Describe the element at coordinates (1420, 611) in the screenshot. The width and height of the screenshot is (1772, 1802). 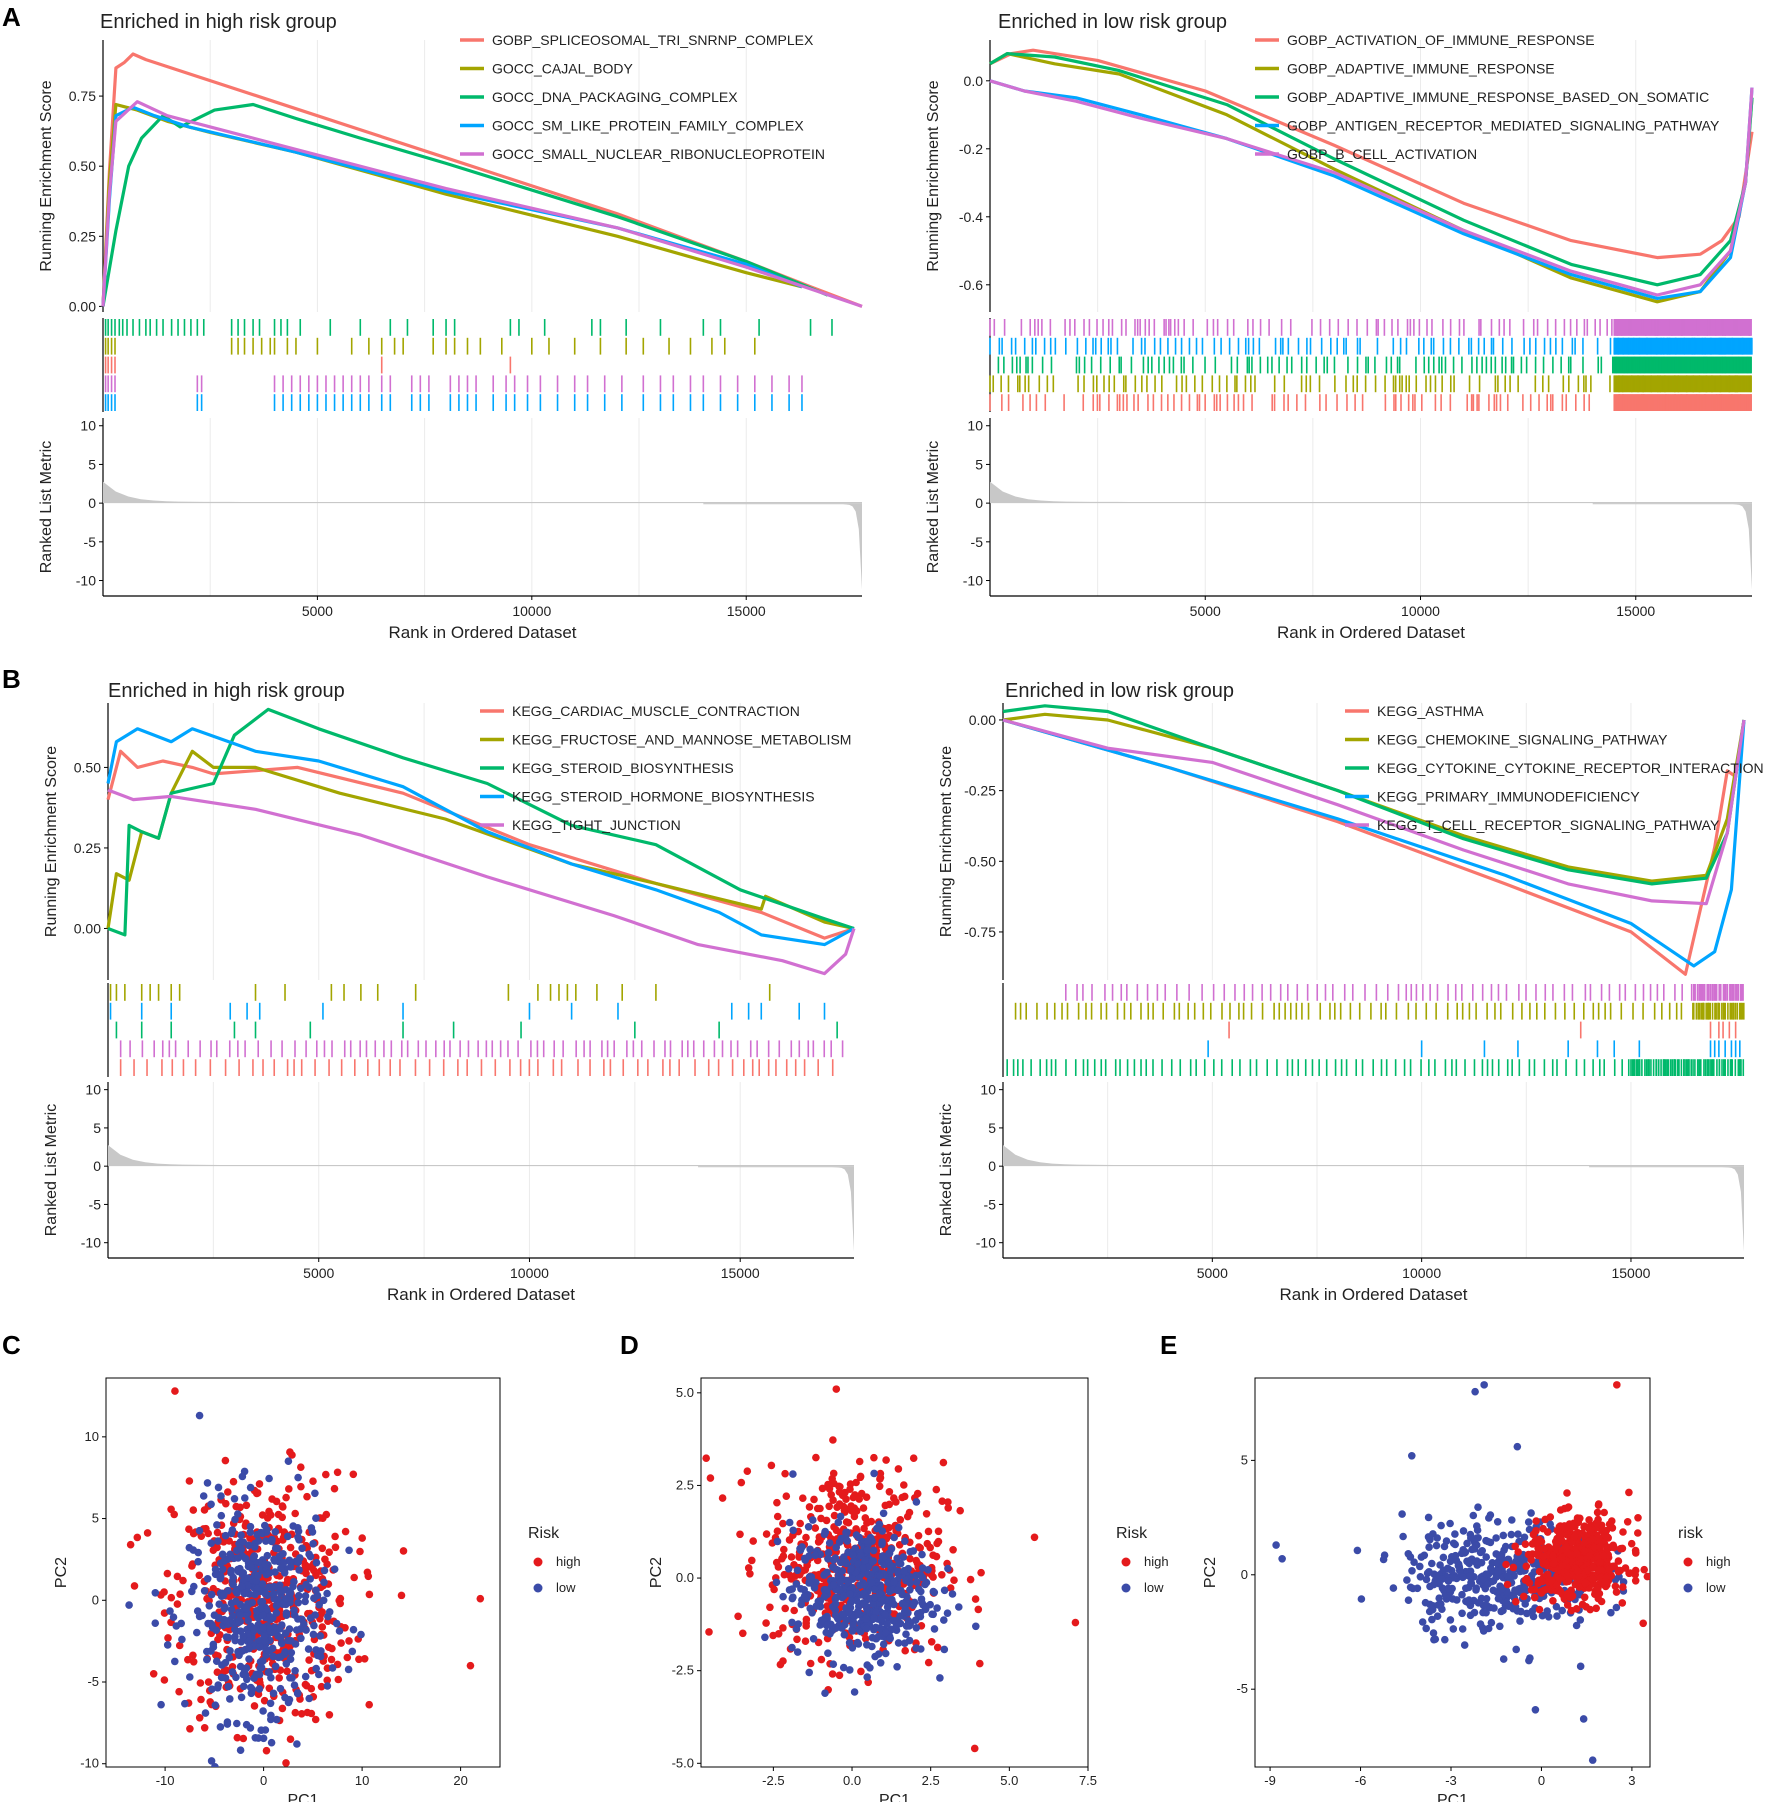
I see `x-tick-label: 10000` at that location.